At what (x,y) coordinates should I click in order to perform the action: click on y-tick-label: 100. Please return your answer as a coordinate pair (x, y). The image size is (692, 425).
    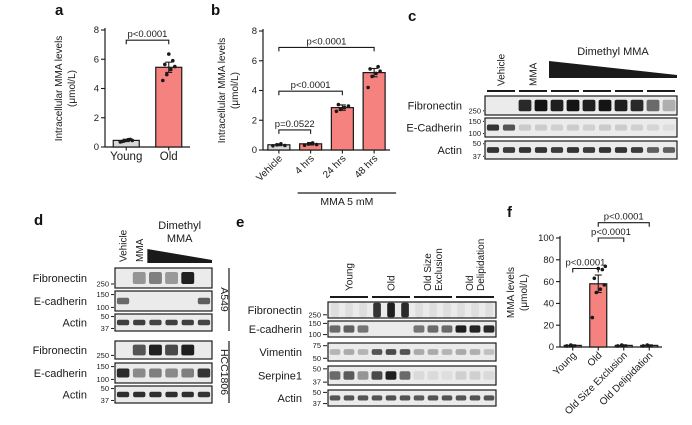
    Looking at the image, I should click on (546, 238).